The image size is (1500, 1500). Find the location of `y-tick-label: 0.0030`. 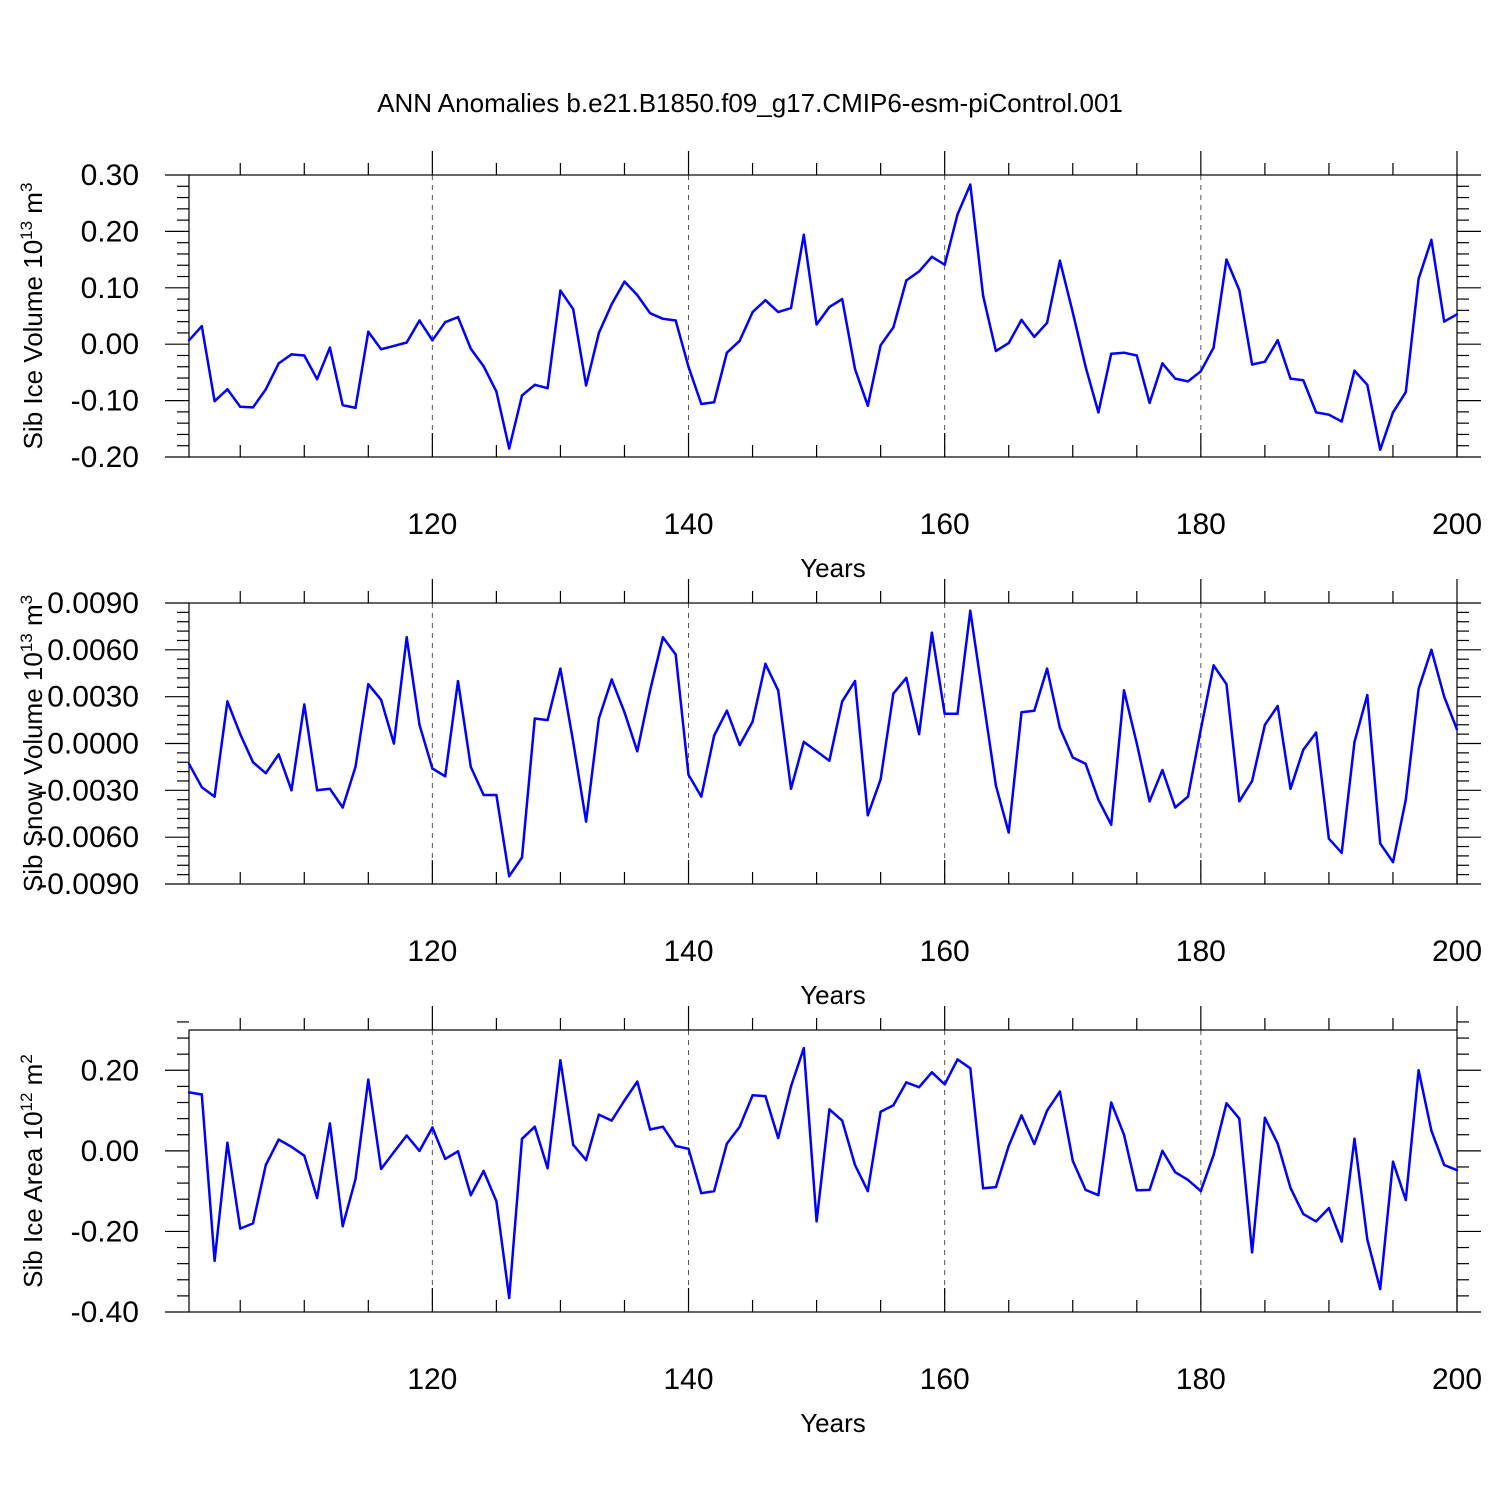

y-tick-label: 0.0030 is located at coordinates (93, 697).